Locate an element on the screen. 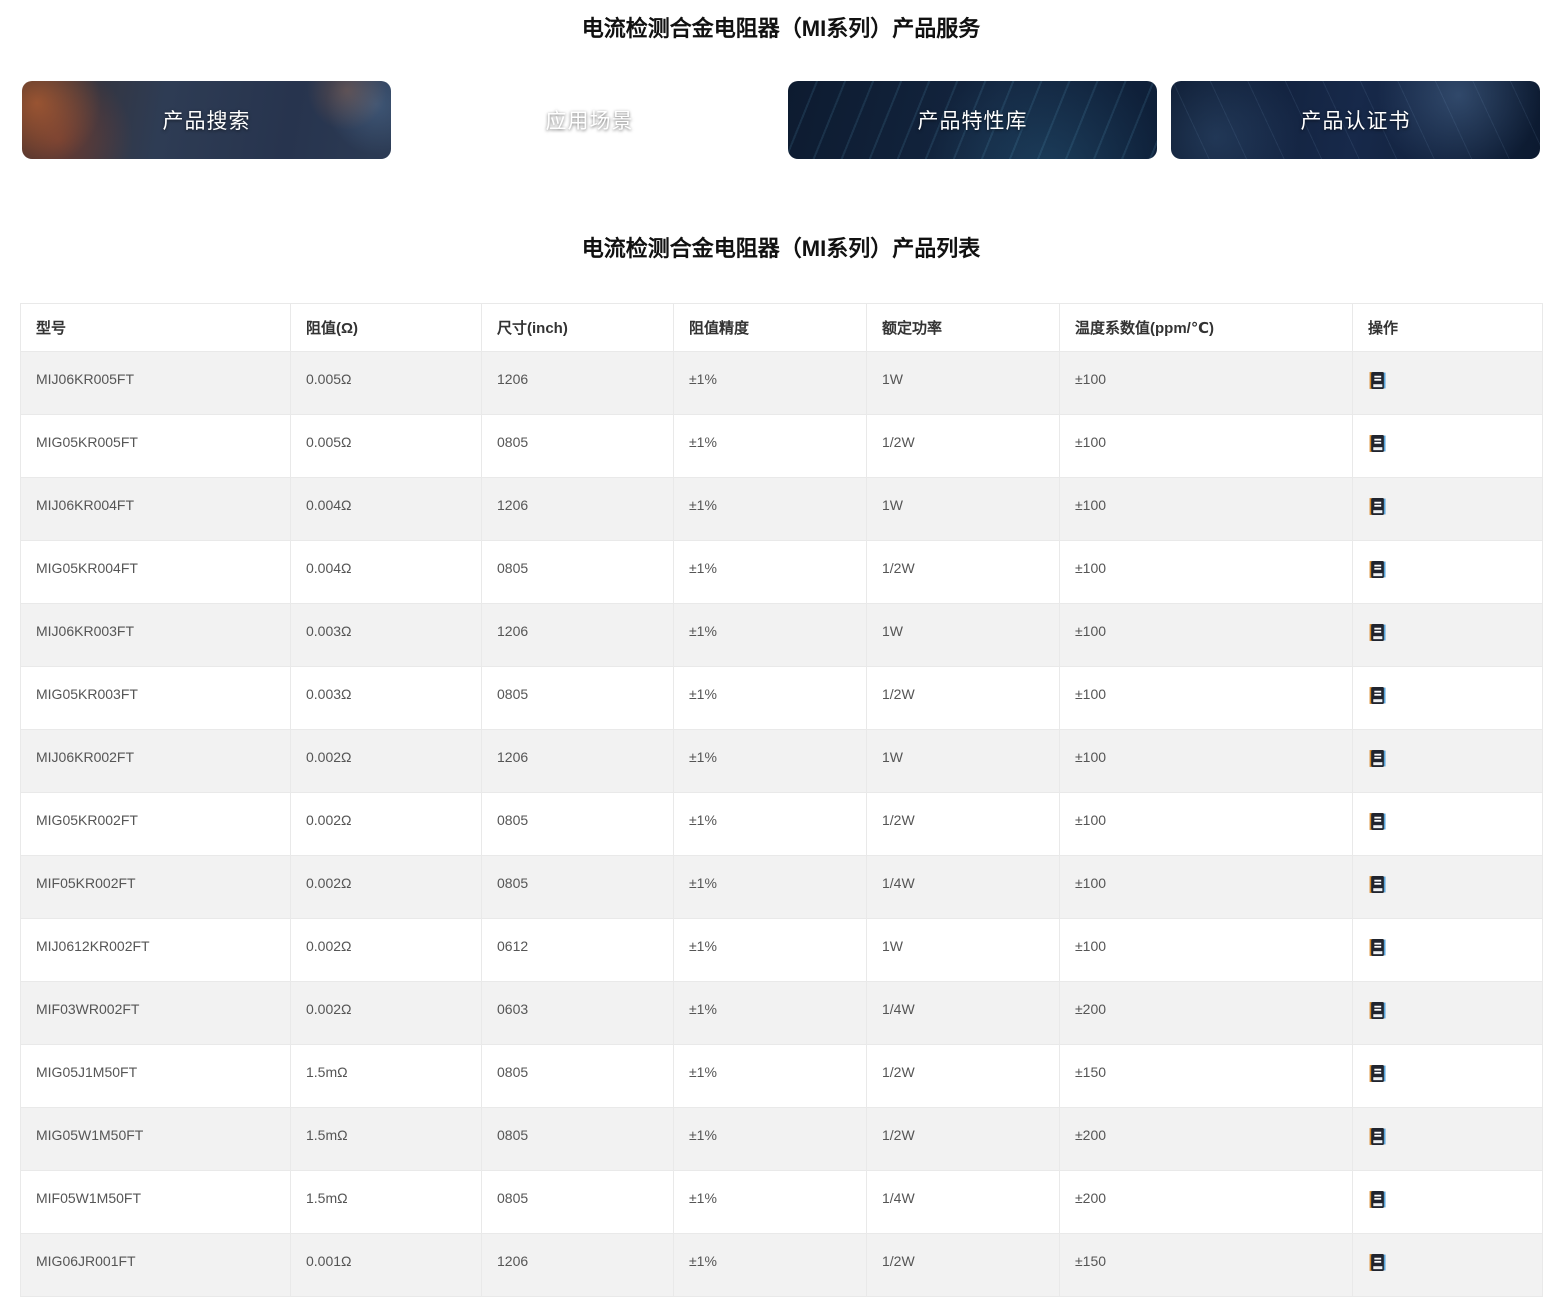  banner-product-search: 产品搜索 is located at coordinates (206, 120).